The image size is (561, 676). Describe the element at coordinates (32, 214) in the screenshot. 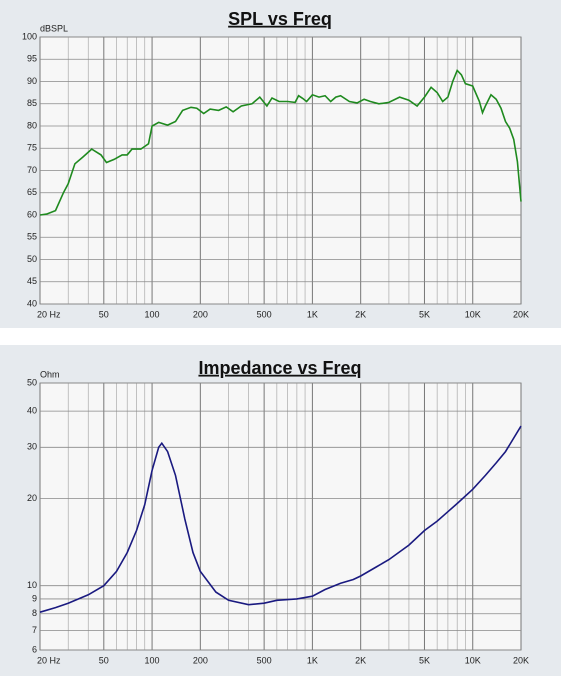

I see `y-tick-label: 60` at that location.